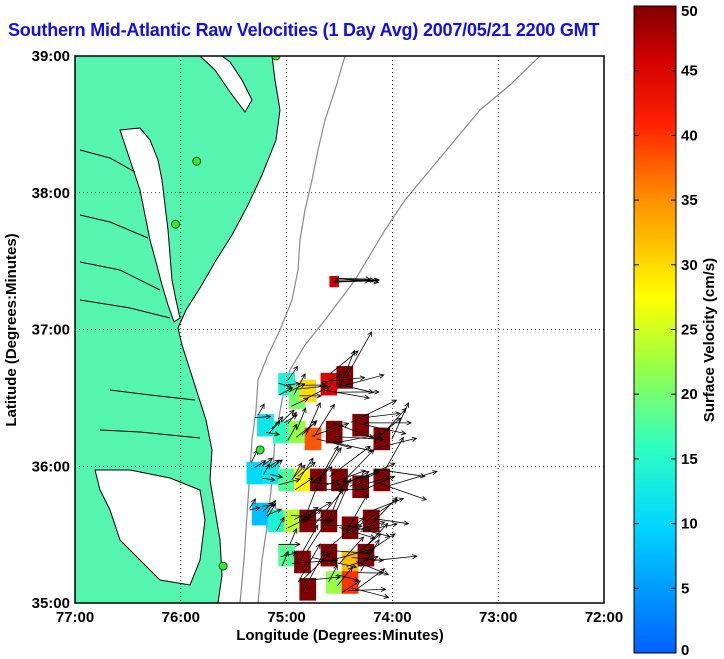 Image resolution: width=724 pixels, height=659 pixels. Describe the element at coordinates (709, 340) in the screenshot. I see `colorbar-label: Surface Velocity (cm/s)` at that location.